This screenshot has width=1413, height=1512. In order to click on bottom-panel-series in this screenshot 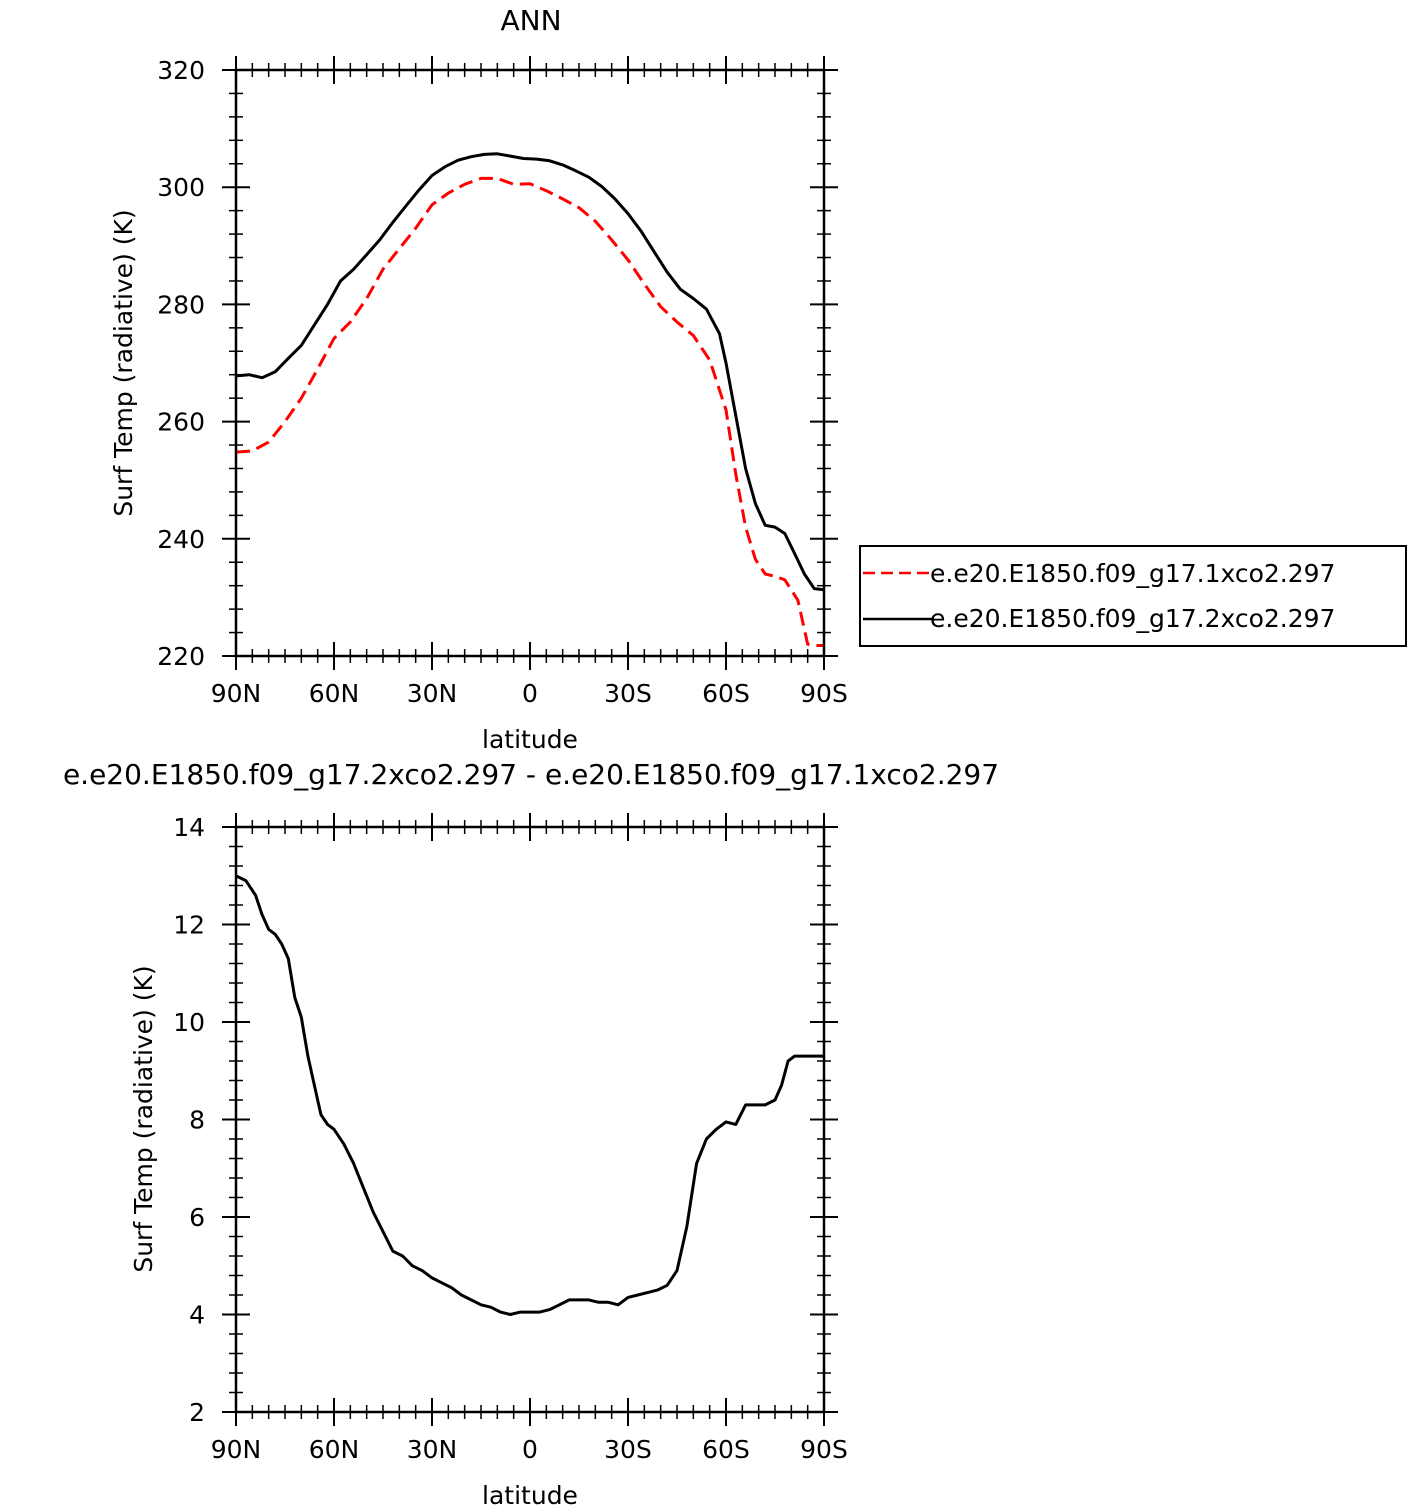, I will do `click(529, 1095)`.